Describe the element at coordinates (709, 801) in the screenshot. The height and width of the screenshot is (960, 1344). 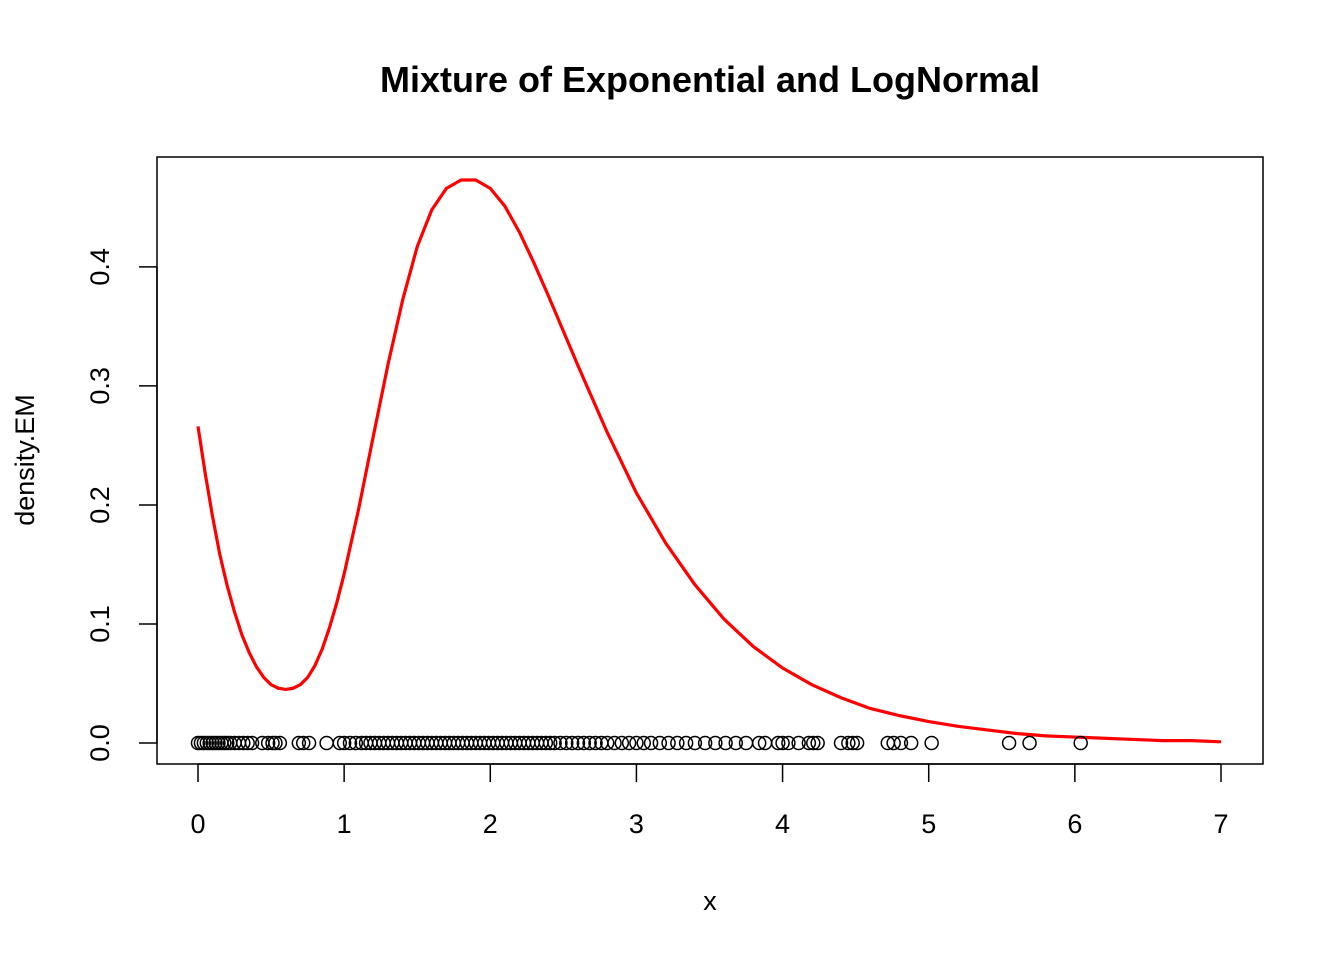
I see `x-axis: 0 1 2 3 4 5 6 7` at that location.